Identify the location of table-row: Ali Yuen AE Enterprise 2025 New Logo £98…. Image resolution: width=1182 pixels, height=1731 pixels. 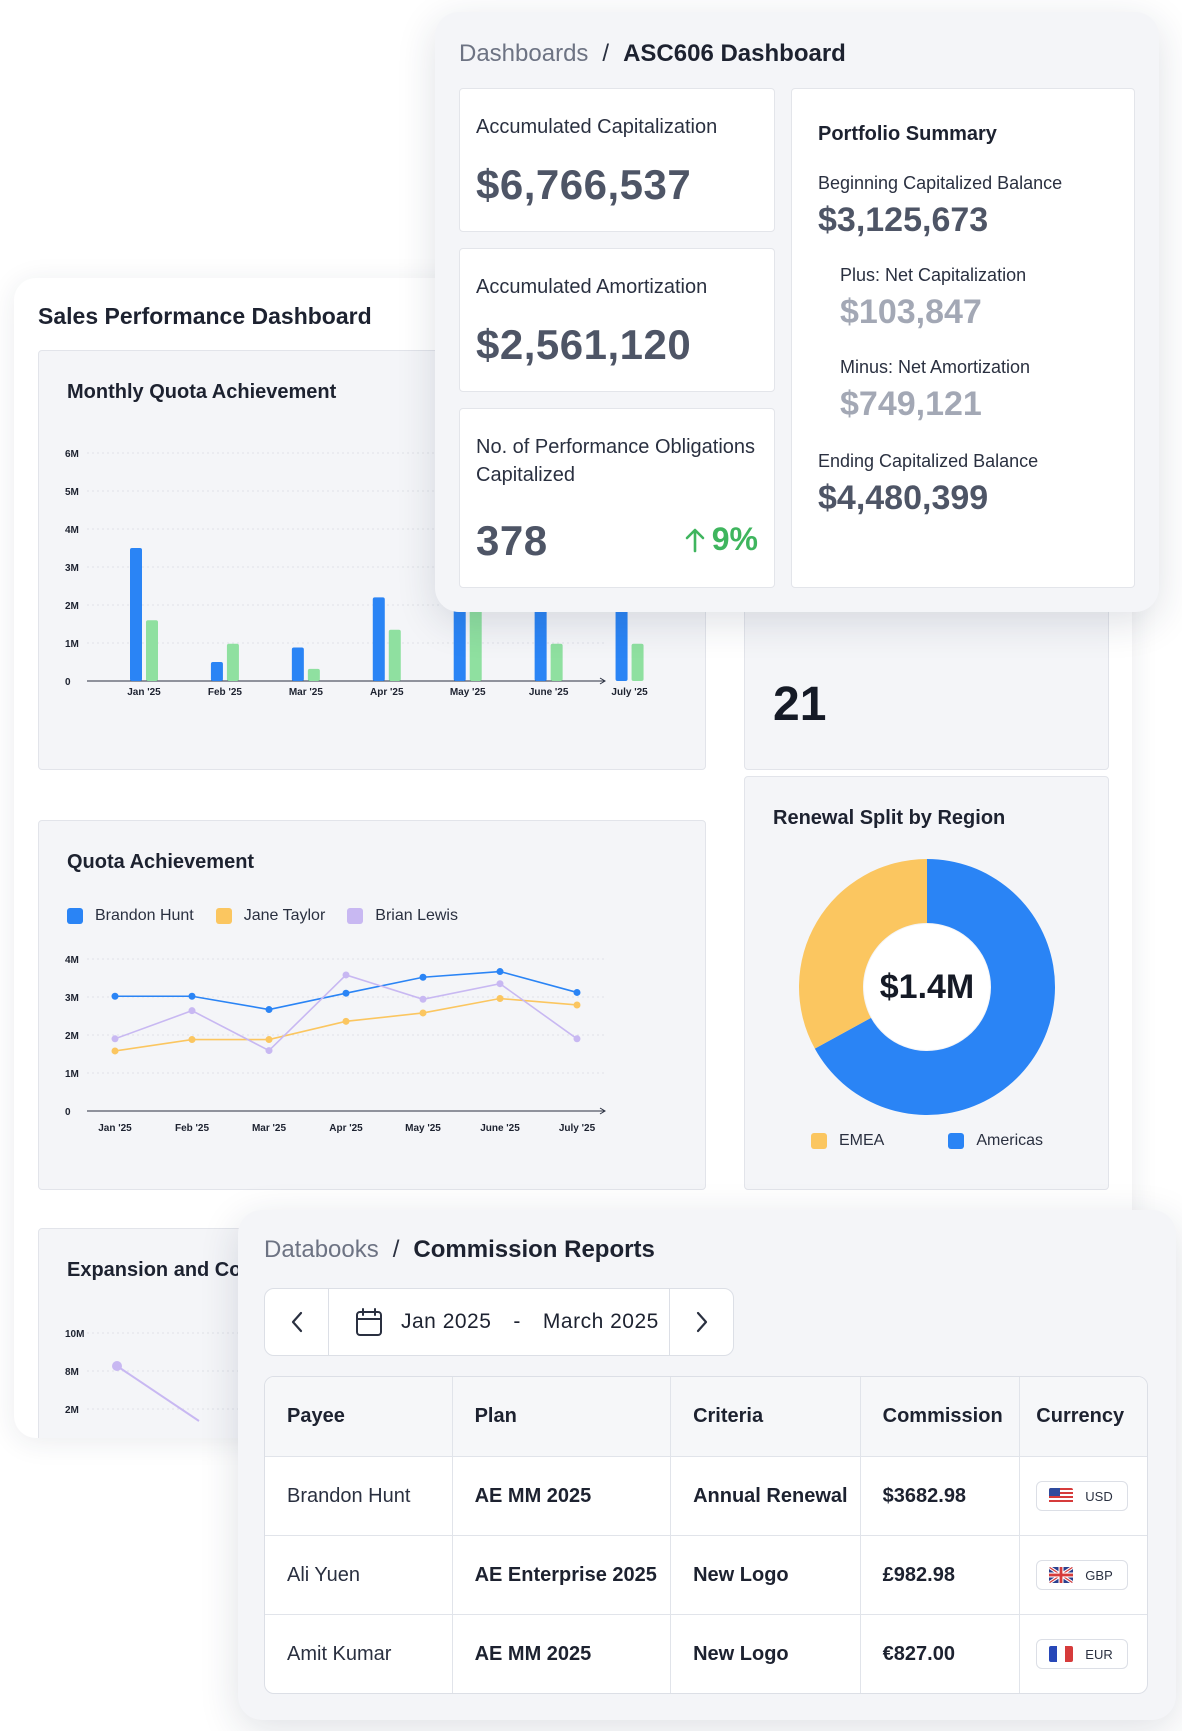
(706, 1574).